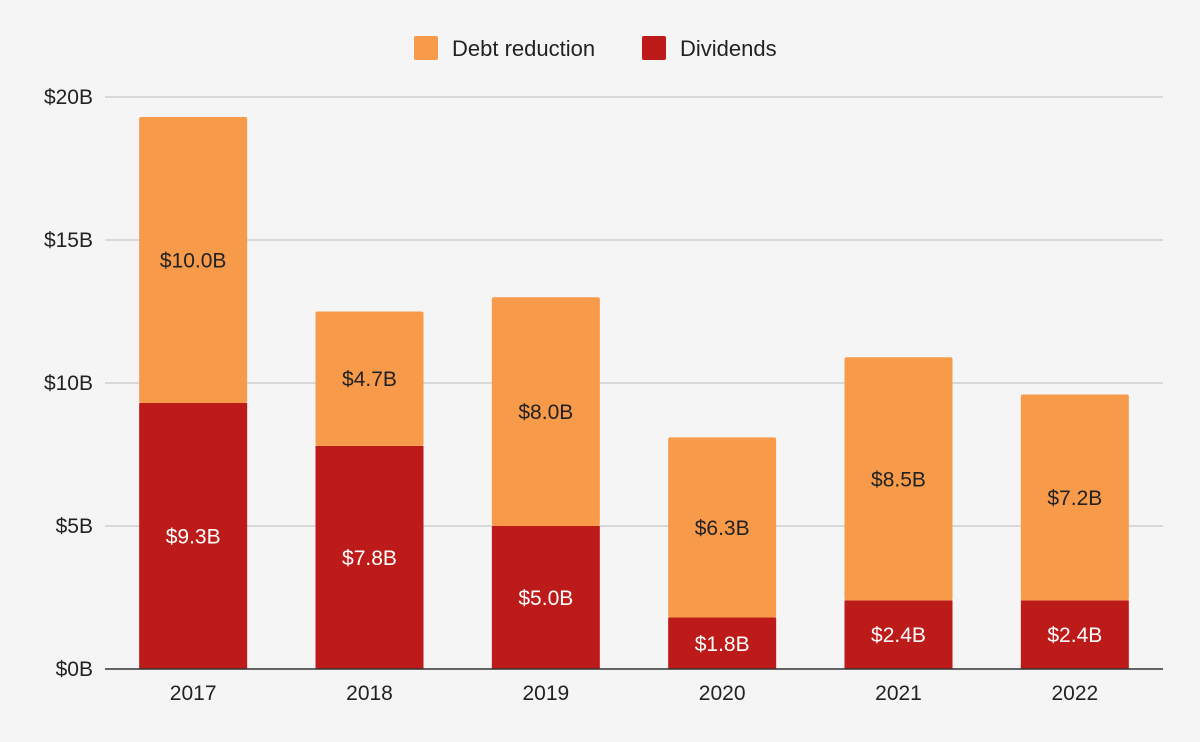 The image size is (1200, 742). I want to click on bar-dividends-2019, so click(545, 597).